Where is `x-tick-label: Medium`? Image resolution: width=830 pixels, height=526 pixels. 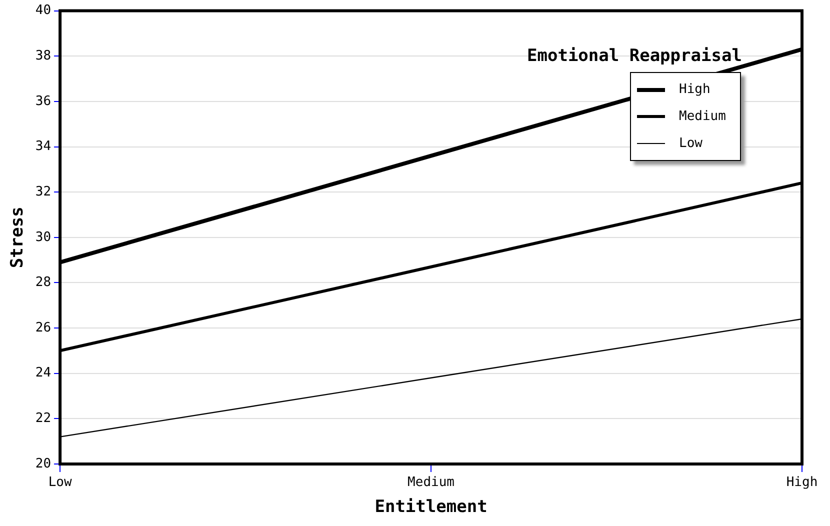 x-tick-label: Medium is located at coordinates (431, 482).